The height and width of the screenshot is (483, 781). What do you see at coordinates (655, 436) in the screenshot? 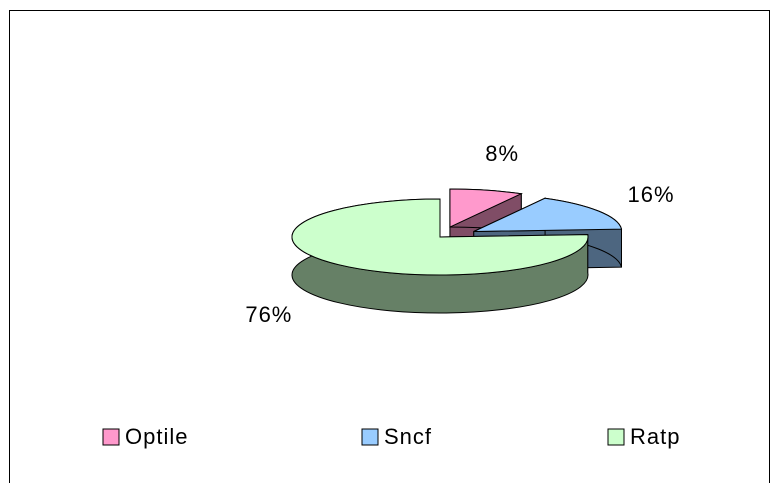
I see `legend-label: Ratp` at bounding box center [655, 436].